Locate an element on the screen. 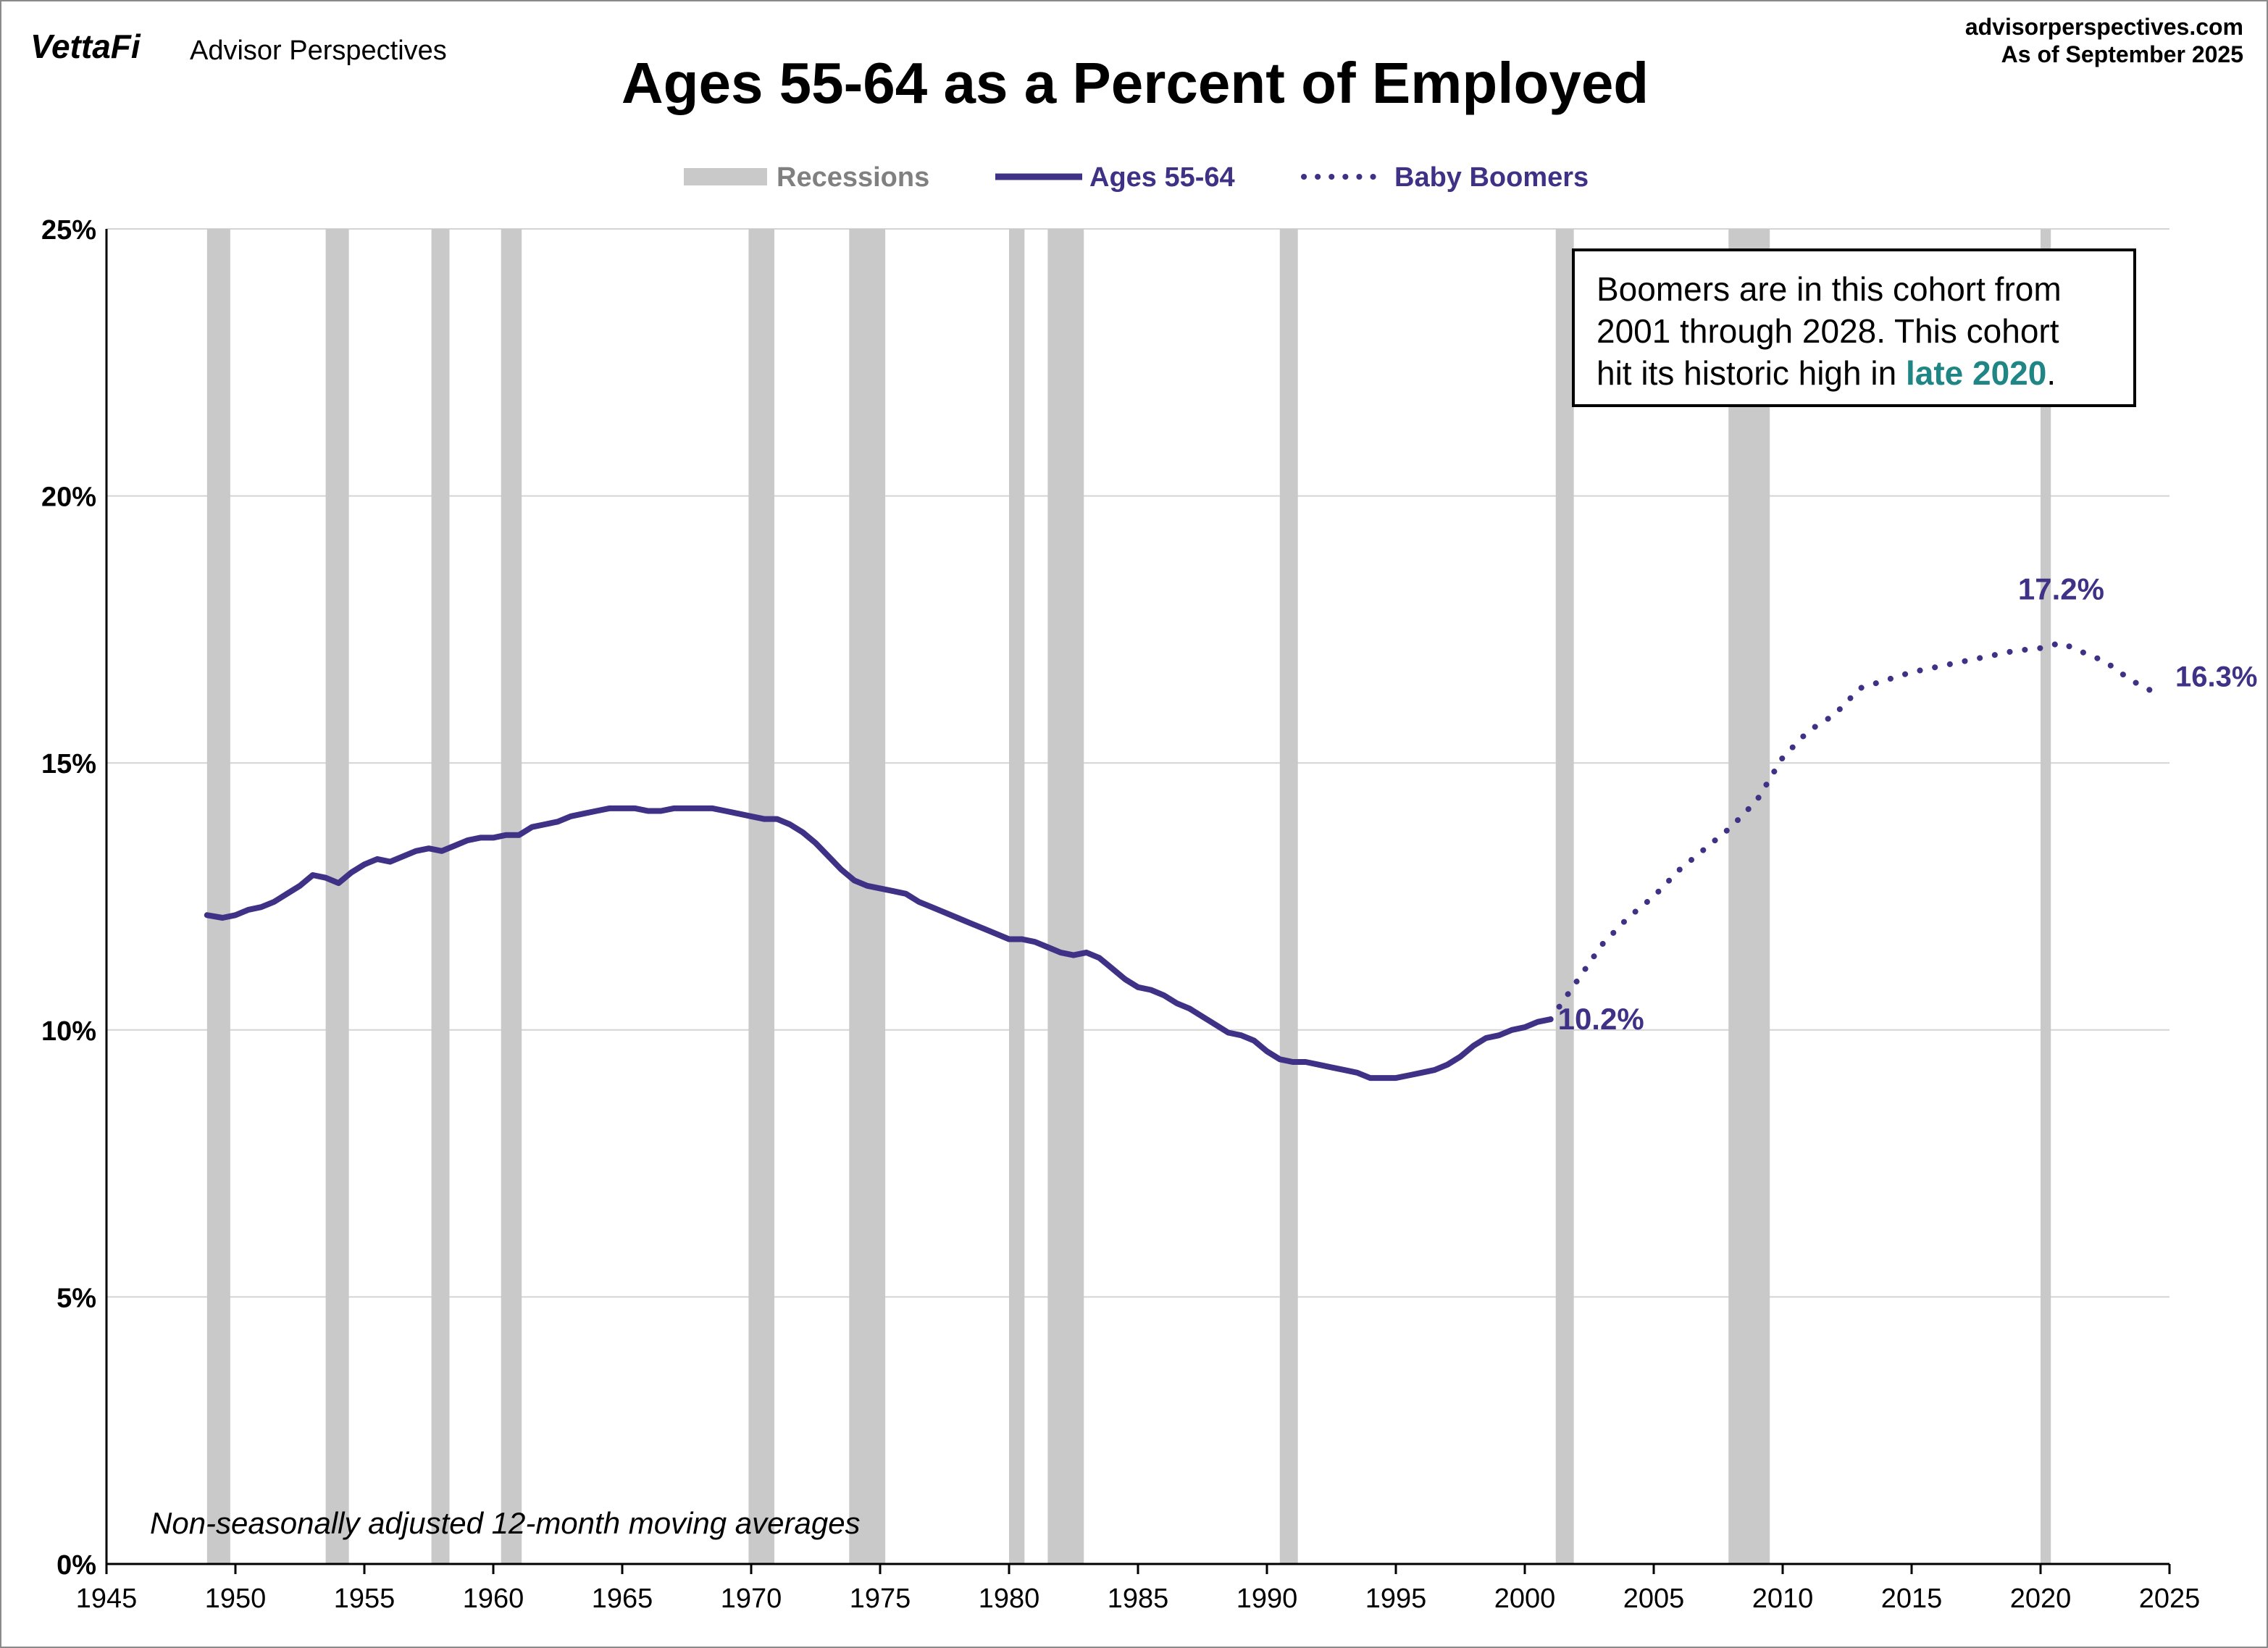 The image size is (2268, 1648). y-tick-label: 0% is located at coordinates (77, 1565).